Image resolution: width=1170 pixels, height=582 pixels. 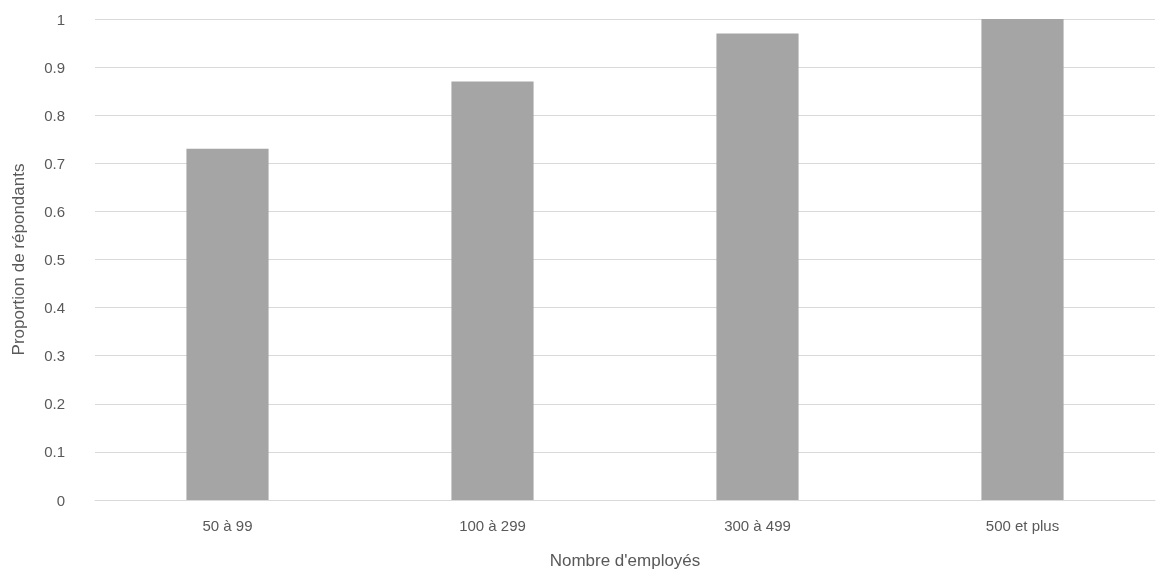 I want to click on x-axis-title: Nombre d'employés, so click(x=625, y=560).